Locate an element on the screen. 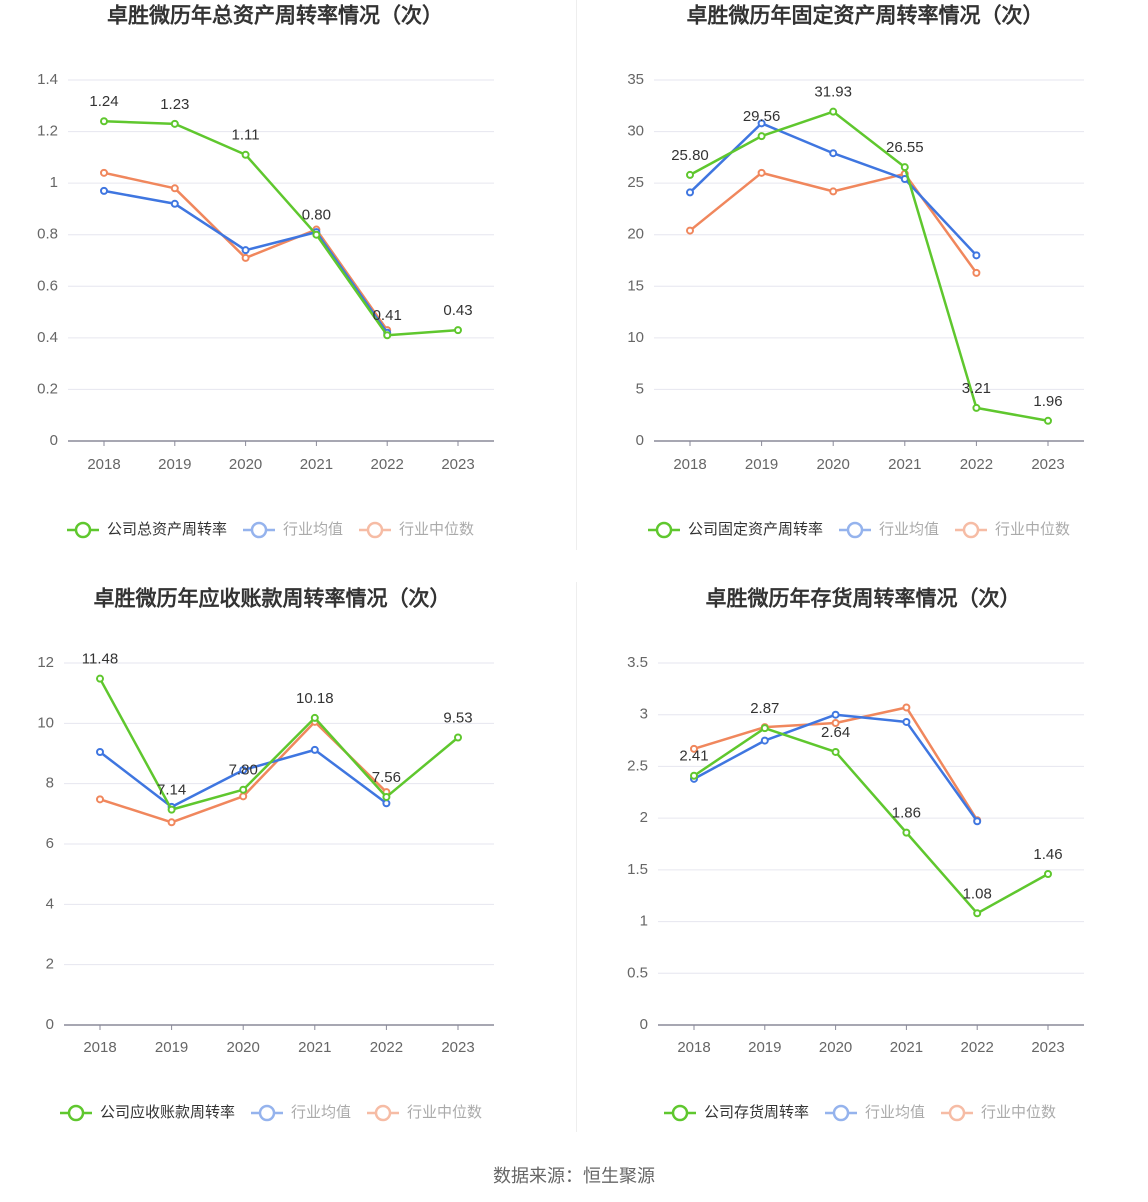  legend-label: 公司应收账款周转率 is located at coordinates (167, 1112).